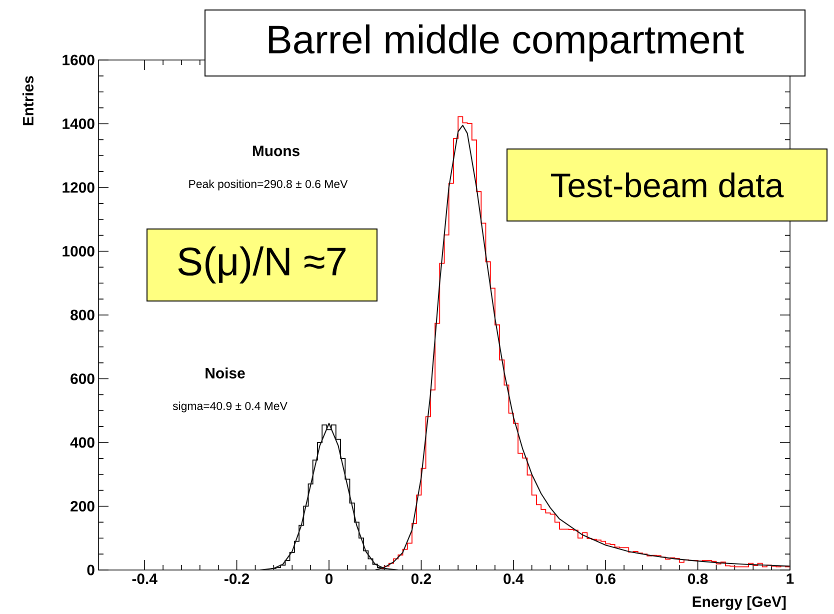 The height and width of the screenshot is (614, 834). I want to click on annotation: Test-beam data, so click(667, 185).